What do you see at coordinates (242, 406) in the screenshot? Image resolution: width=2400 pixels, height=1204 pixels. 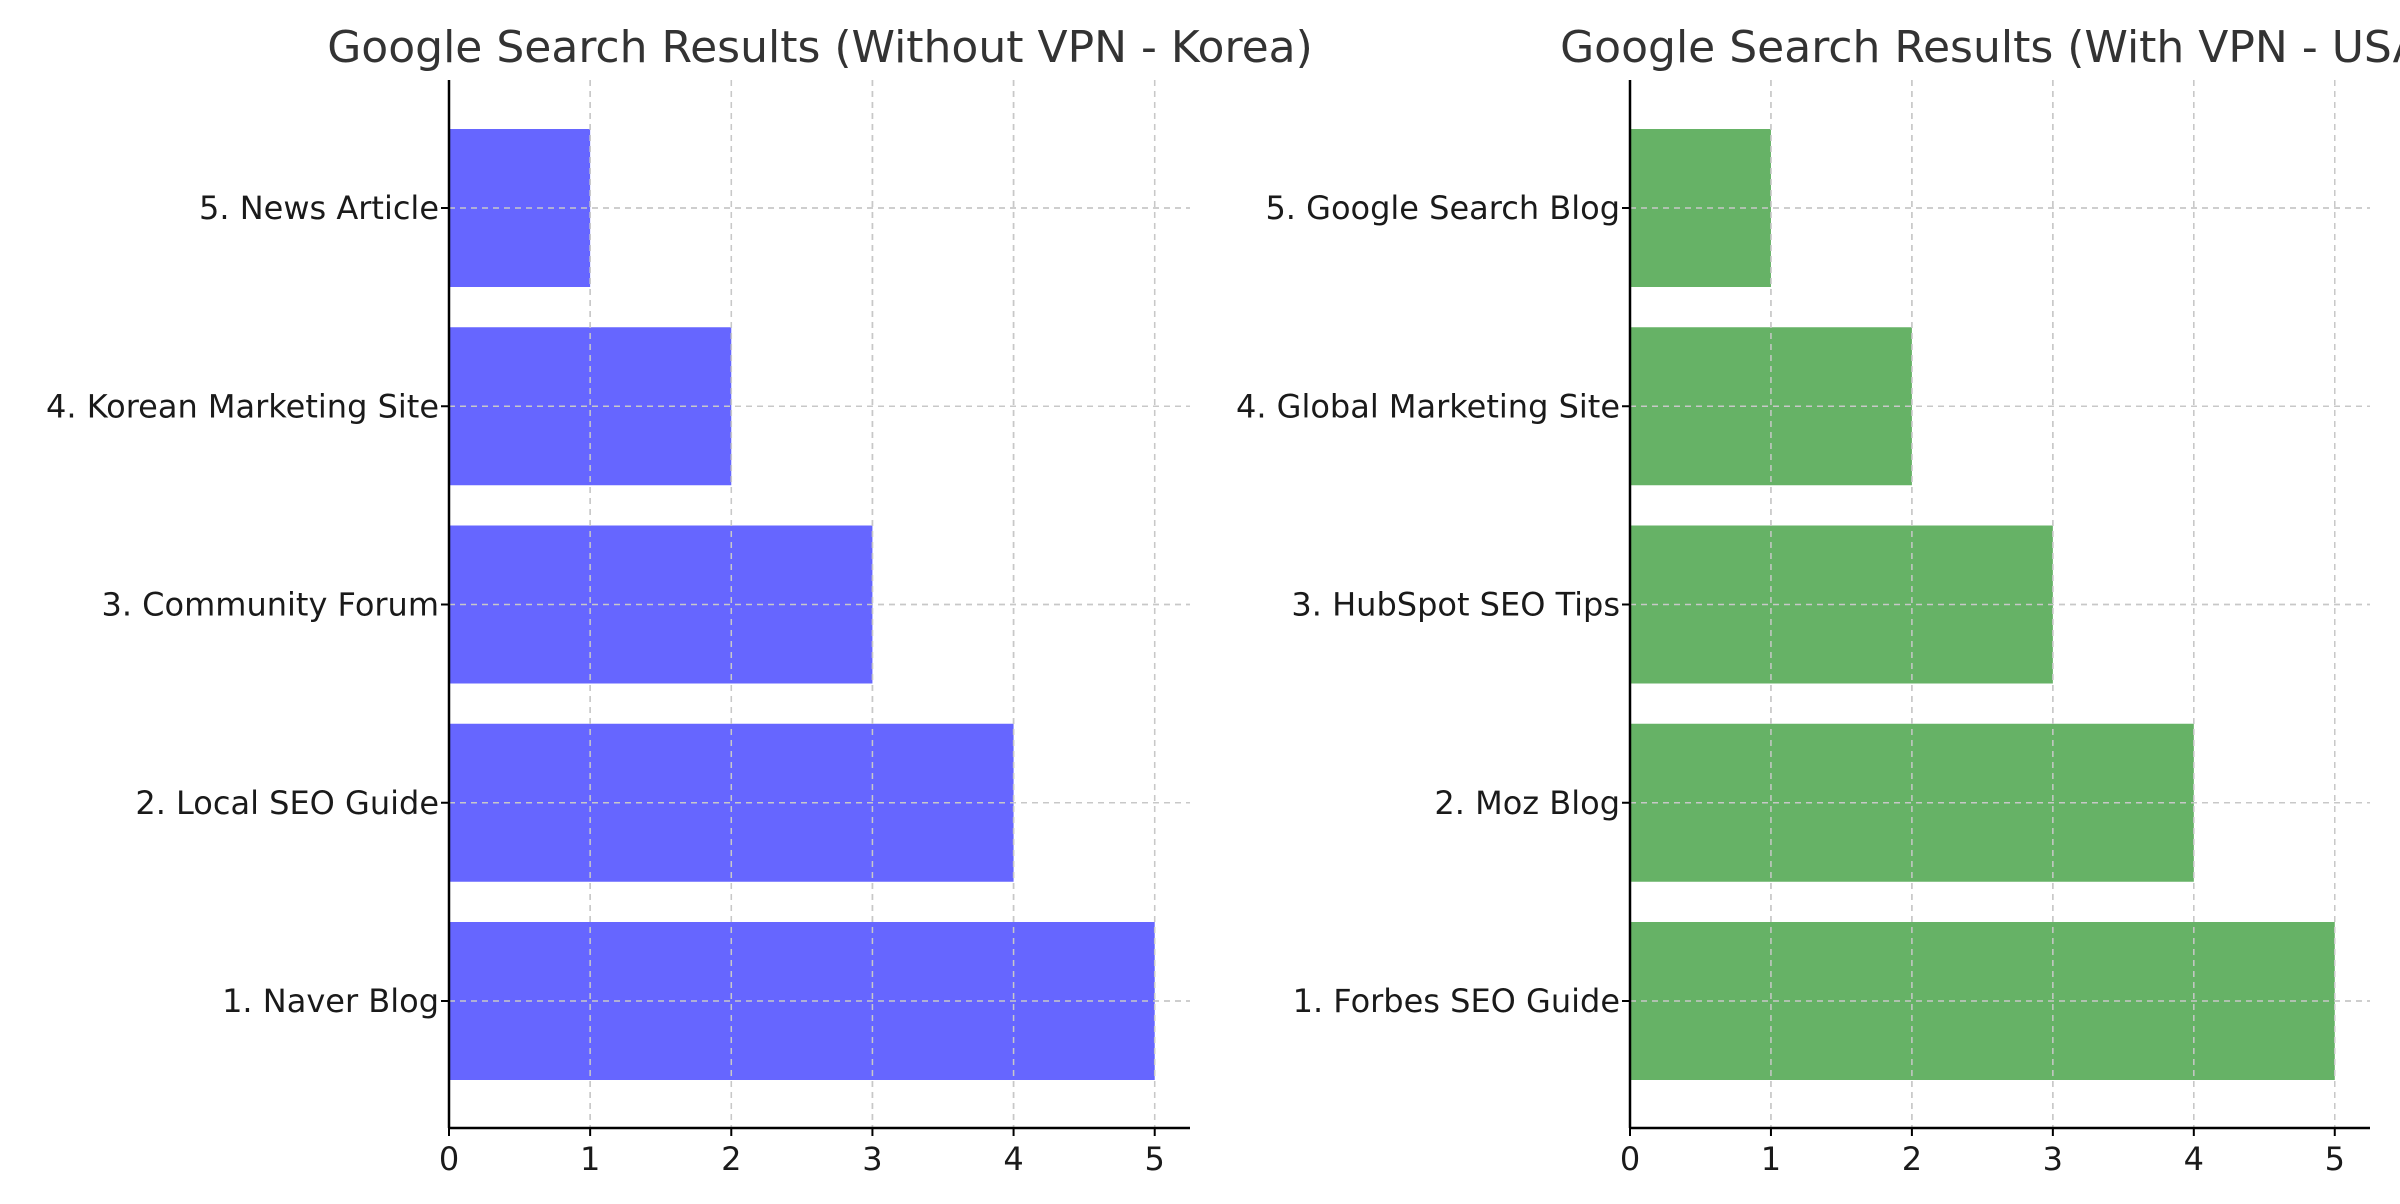 I see `category-label: 4. Korean Marketing Site` at bounding box center [242, 406].